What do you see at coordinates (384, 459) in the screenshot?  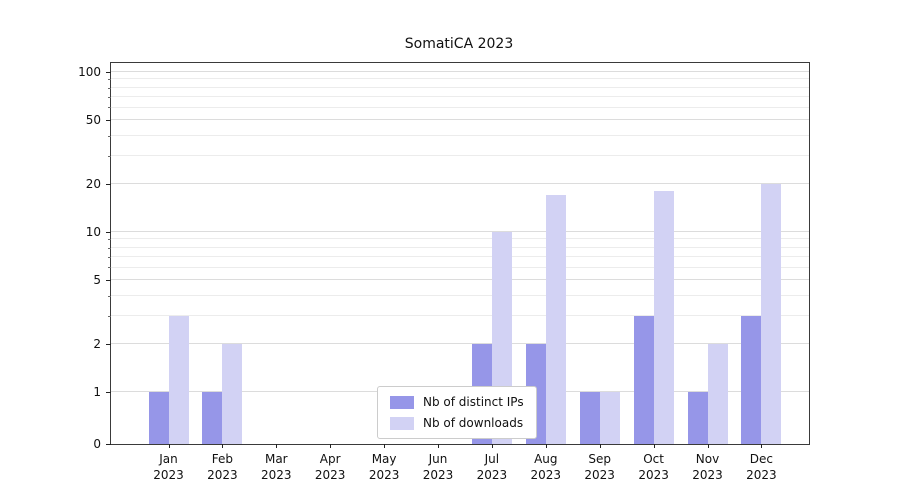 I see `x-tick-month: May` at bounding box center [384, 459].